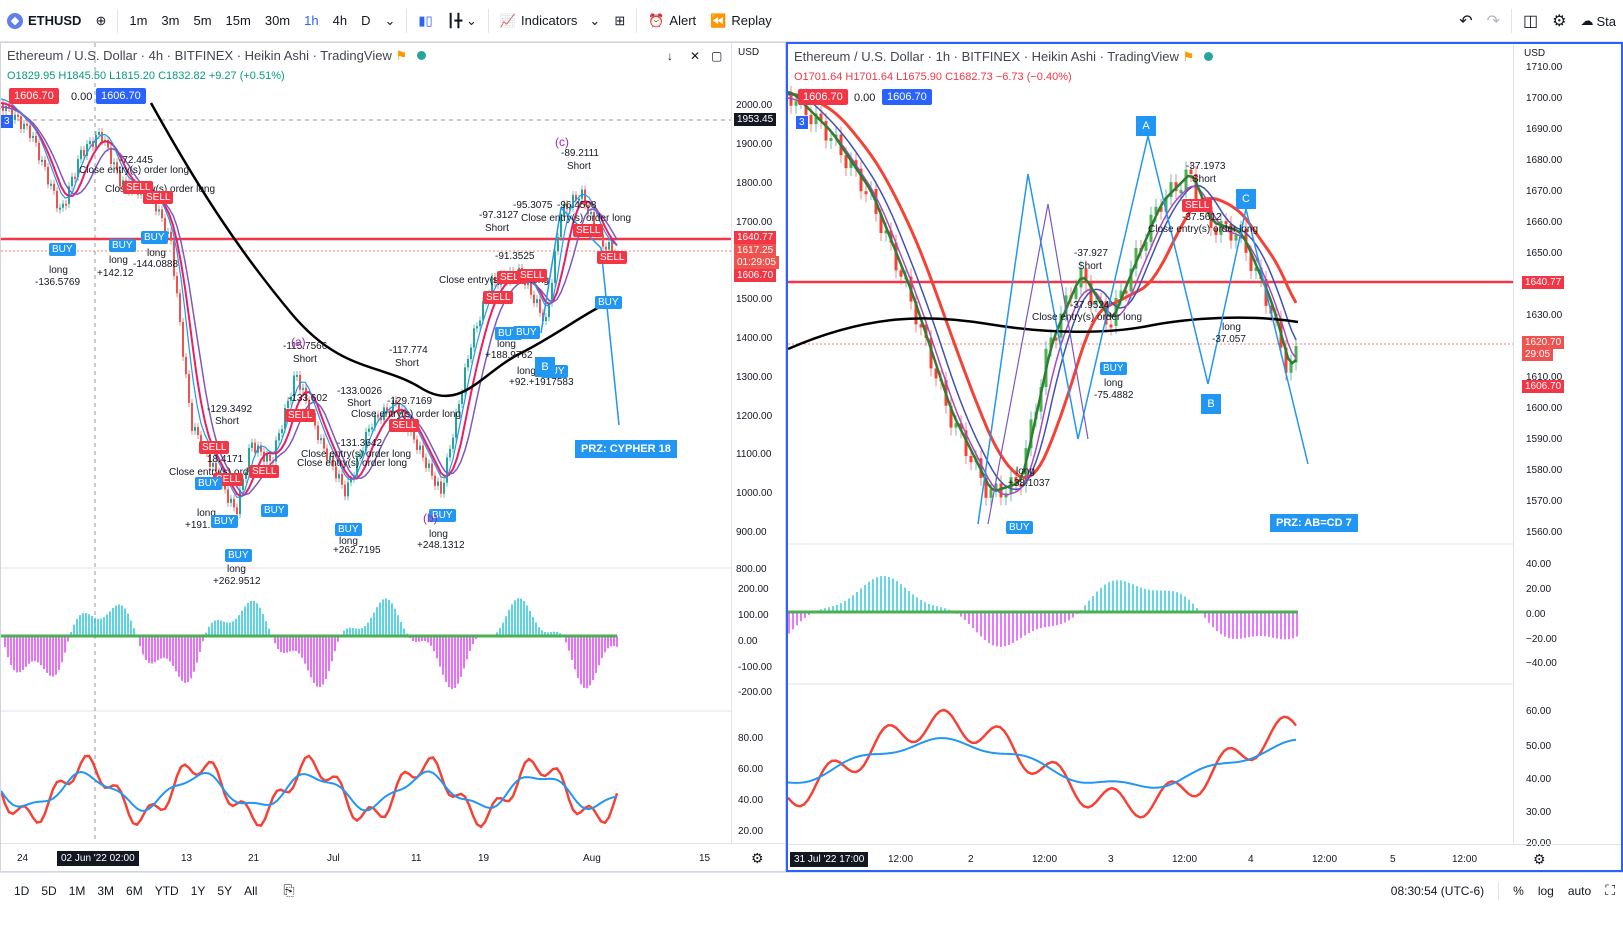  I want to click on indicators-label: Indicators, so click(549, 20).